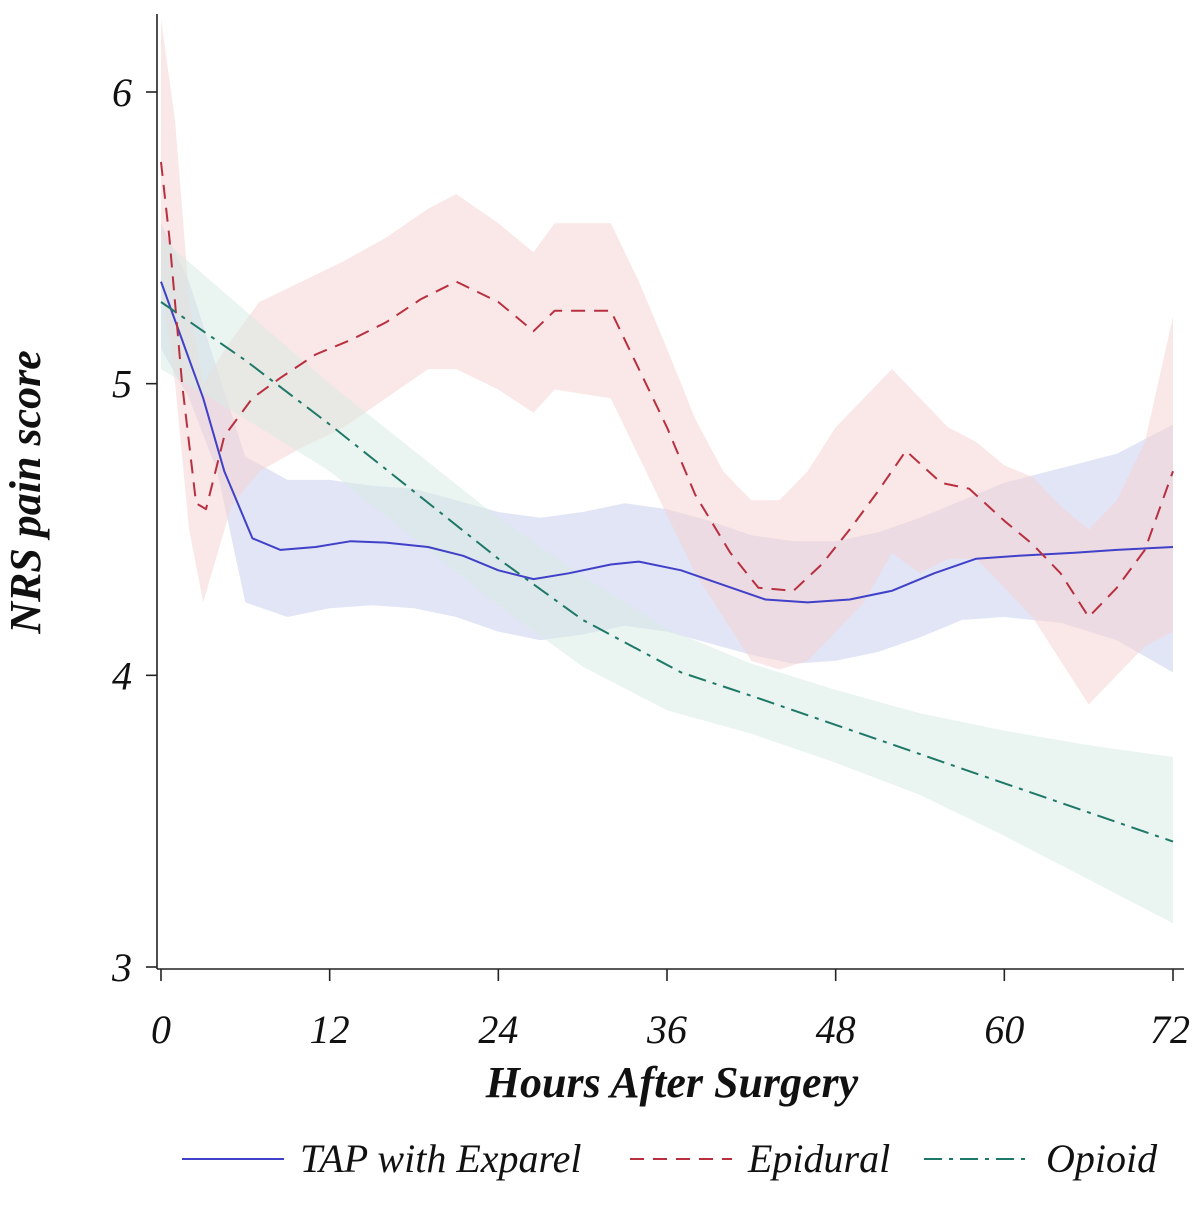 This screenshot has width=1199, height=1207. What do you see at coordinates (1004, 1029) in the screenshot?
I see `x-tick-label: 60` at bounding box center [1004, 1029].